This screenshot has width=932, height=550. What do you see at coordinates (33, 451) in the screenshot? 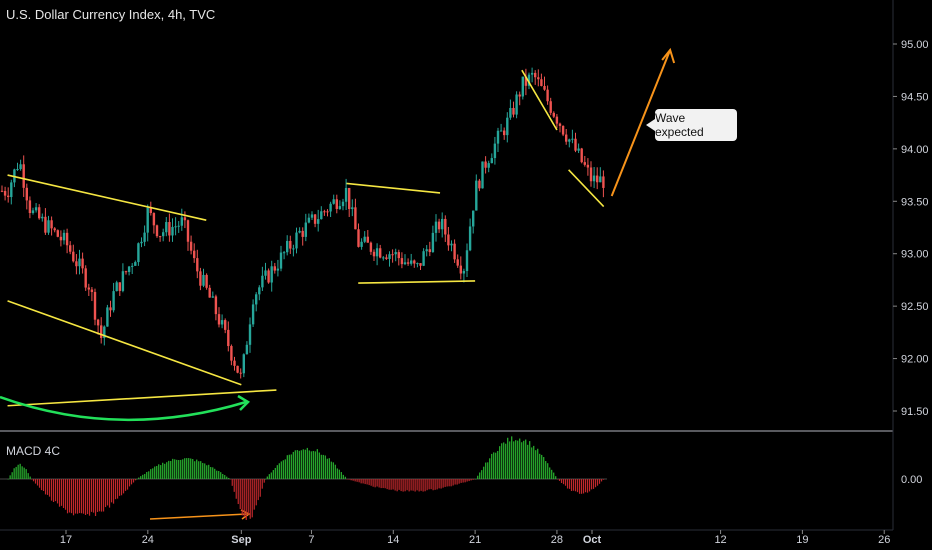
I see `macd-title: MACD 4C` at bounding box center [33, 451].